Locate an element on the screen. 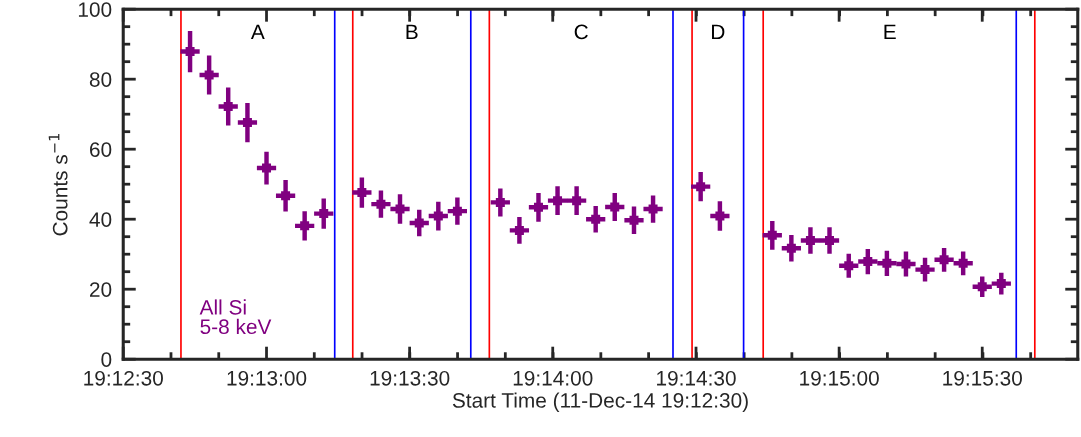 The height and width of the screenshot is (437, 1081). y-tick-label: 20 is located at coordinates (101, 289).